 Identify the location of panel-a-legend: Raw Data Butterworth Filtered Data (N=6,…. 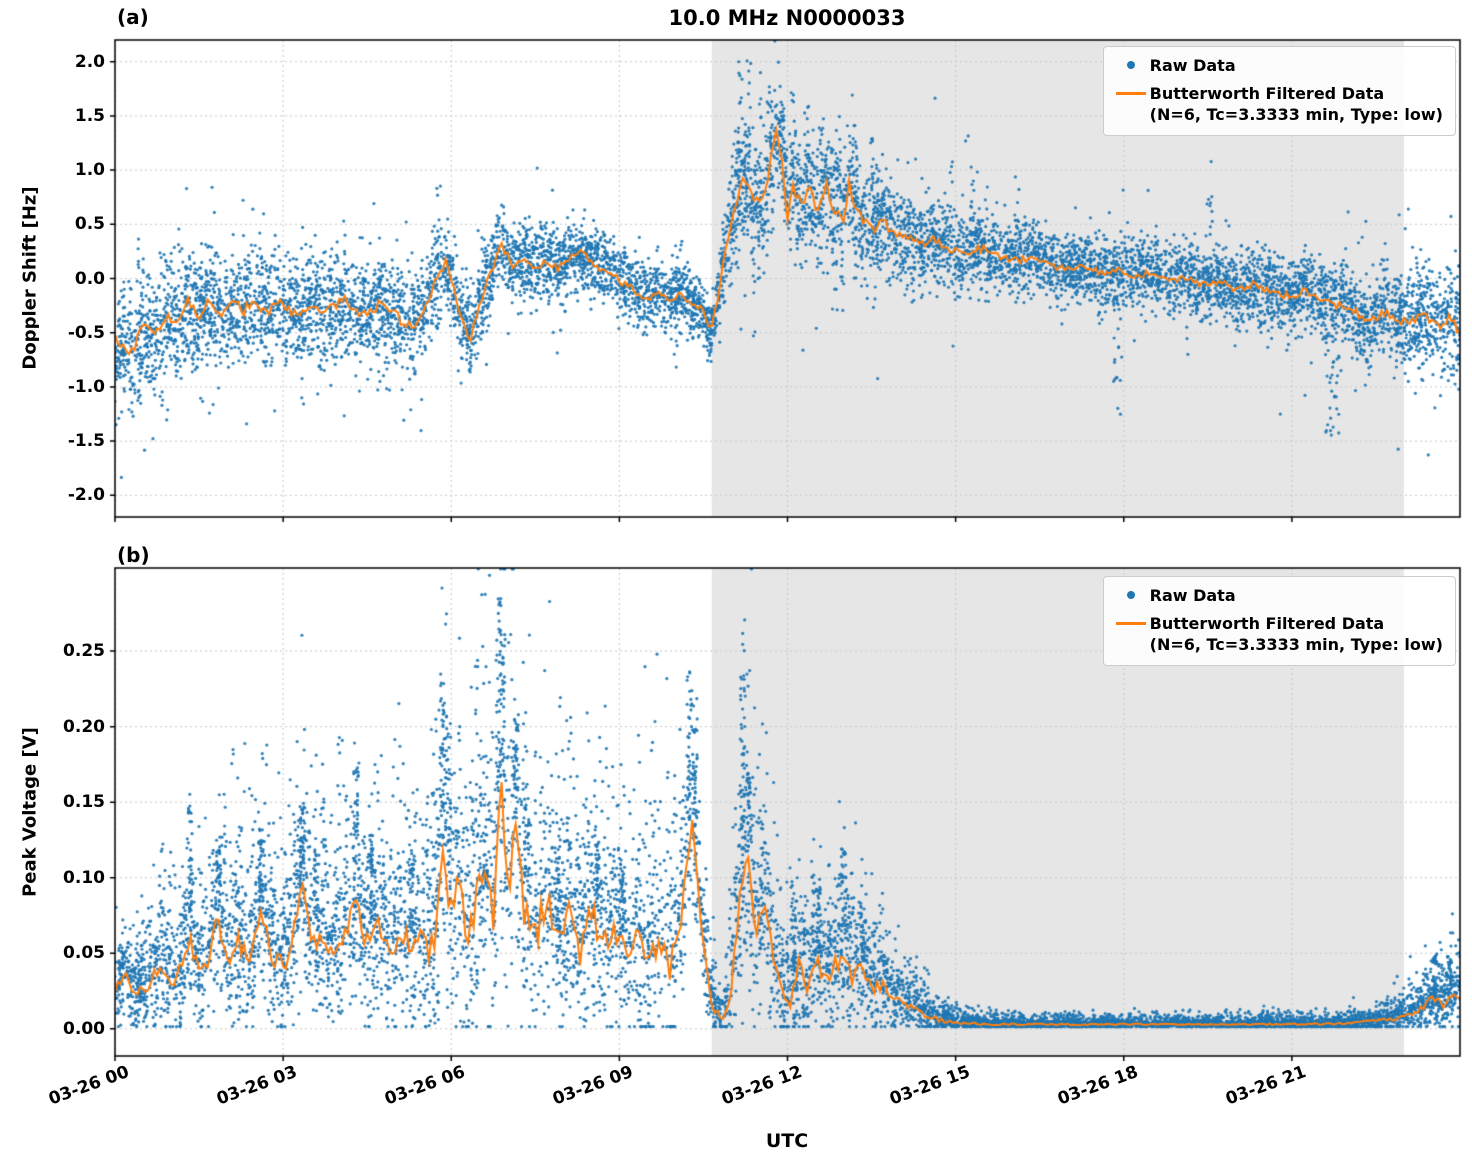
(1279, 91).